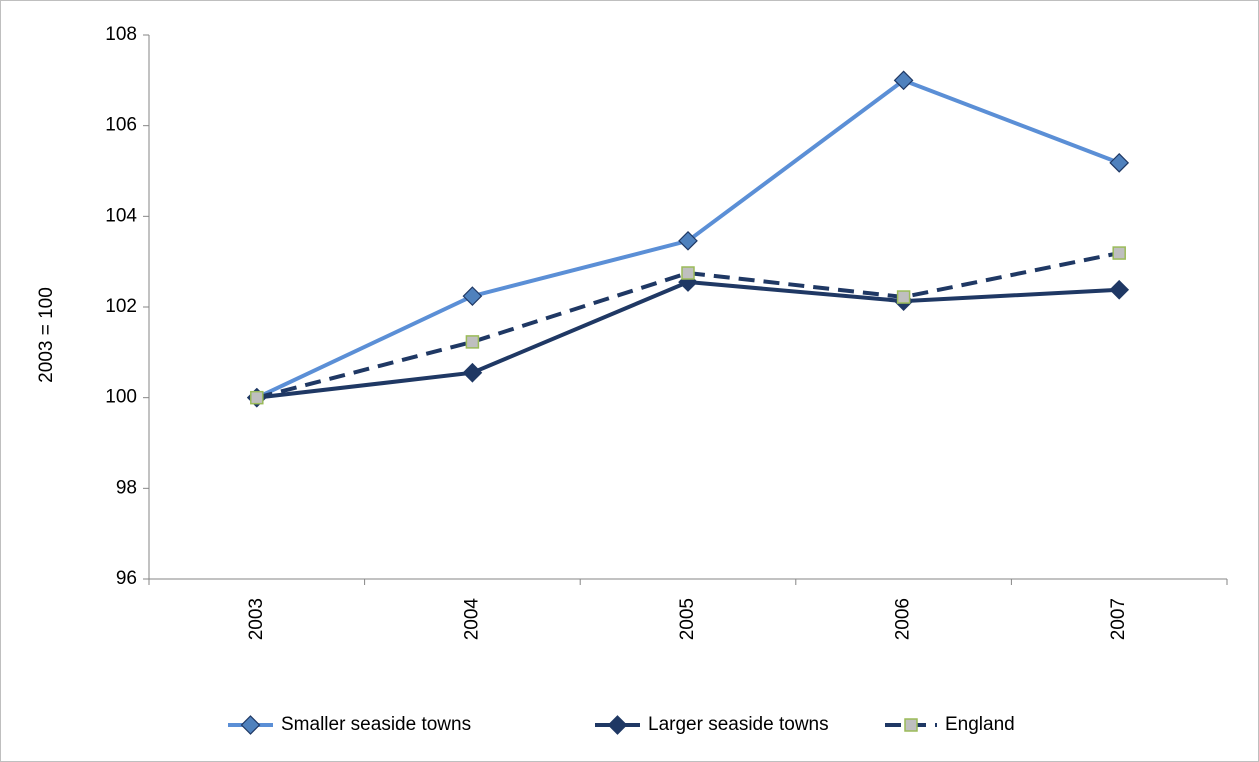 This screenshot has height=762, width=1259. I want to click on x-tick-label: 2004, so click(471, 619).